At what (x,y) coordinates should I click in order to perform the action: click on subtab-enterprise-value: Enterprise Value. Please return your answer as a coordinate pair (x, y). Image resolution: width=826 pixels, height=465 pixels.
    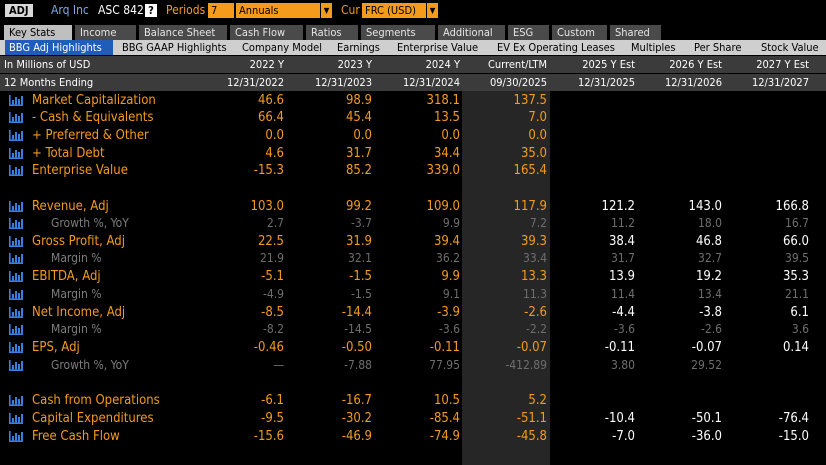
    Looking at the image, I should click on (438, 47).